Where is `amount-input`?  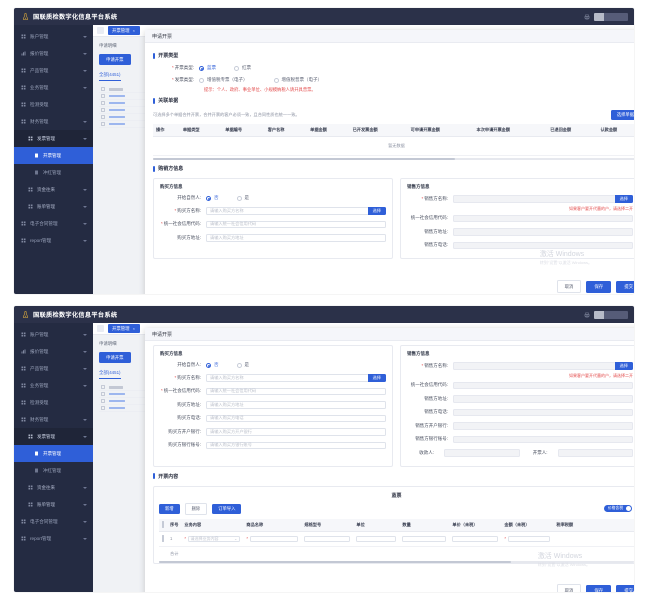
amount-input is located at coordinates (529, 538).